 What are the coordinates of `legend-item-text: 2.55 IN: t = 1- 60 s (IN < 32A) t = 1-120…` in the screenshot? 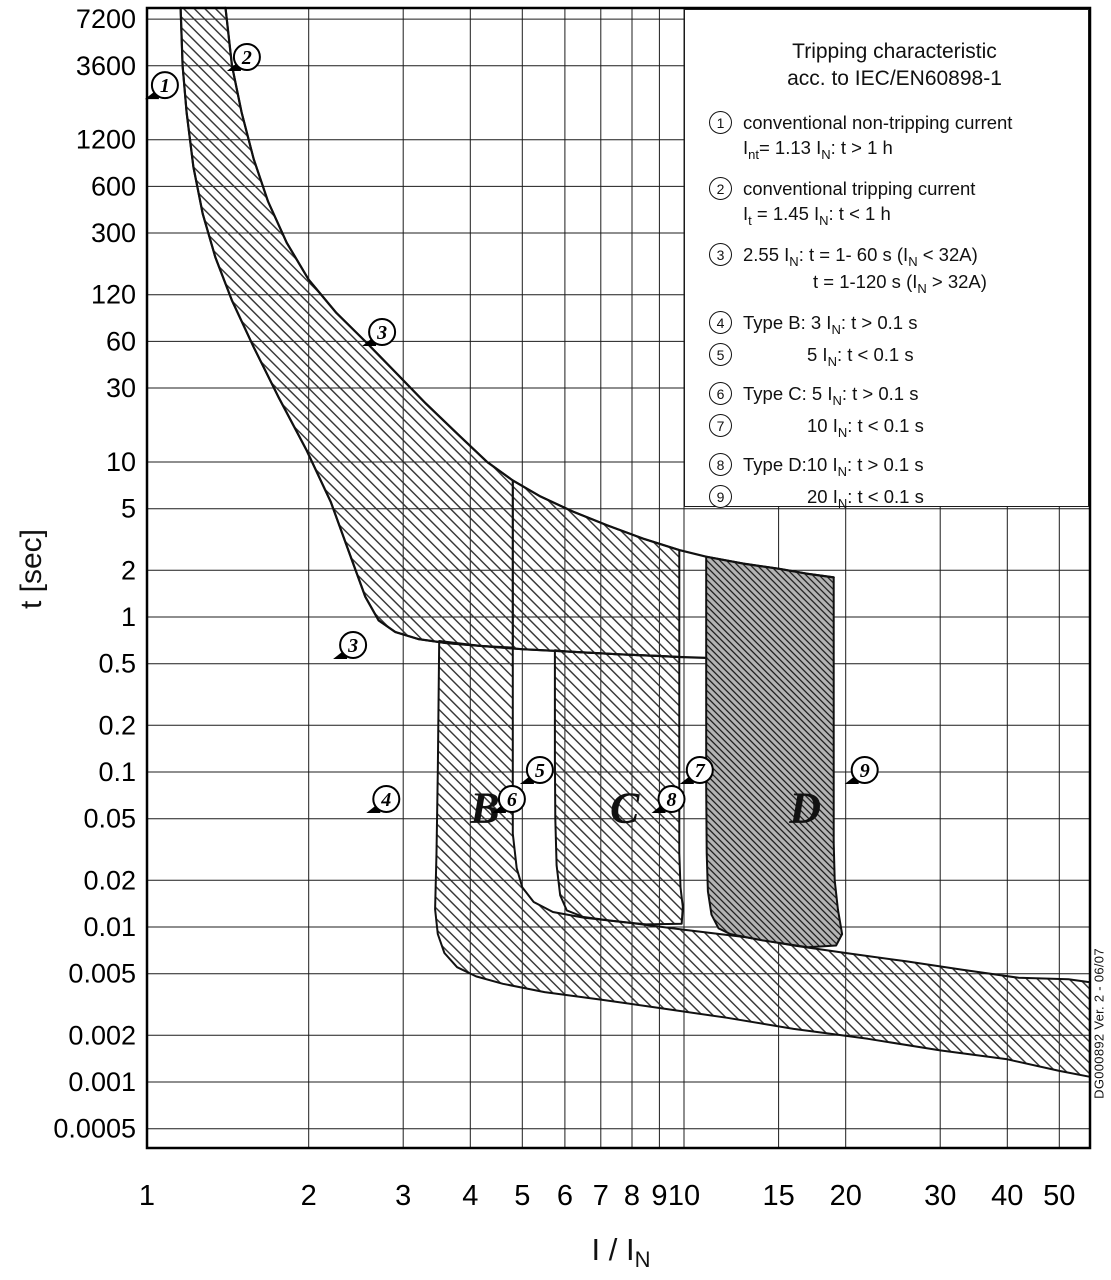 It's located at (865, 270).